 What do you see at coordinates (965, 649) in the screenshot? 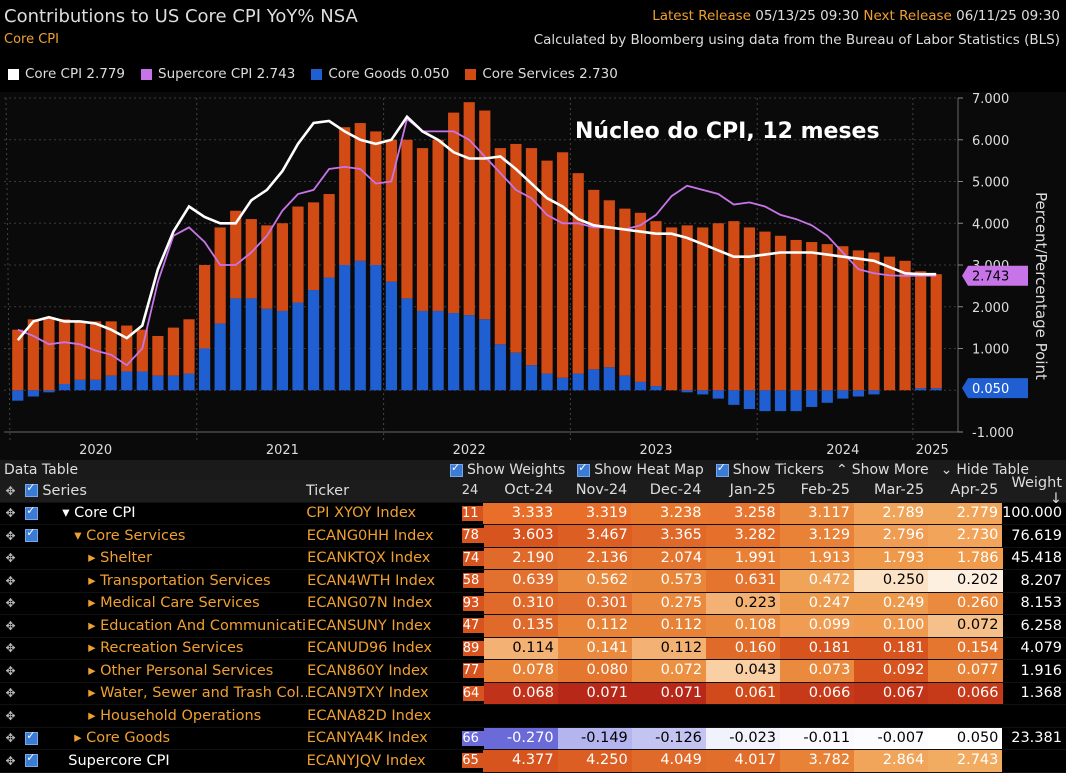
I see `heatmap-cell: 0.154` at bounding box center [965, 649].